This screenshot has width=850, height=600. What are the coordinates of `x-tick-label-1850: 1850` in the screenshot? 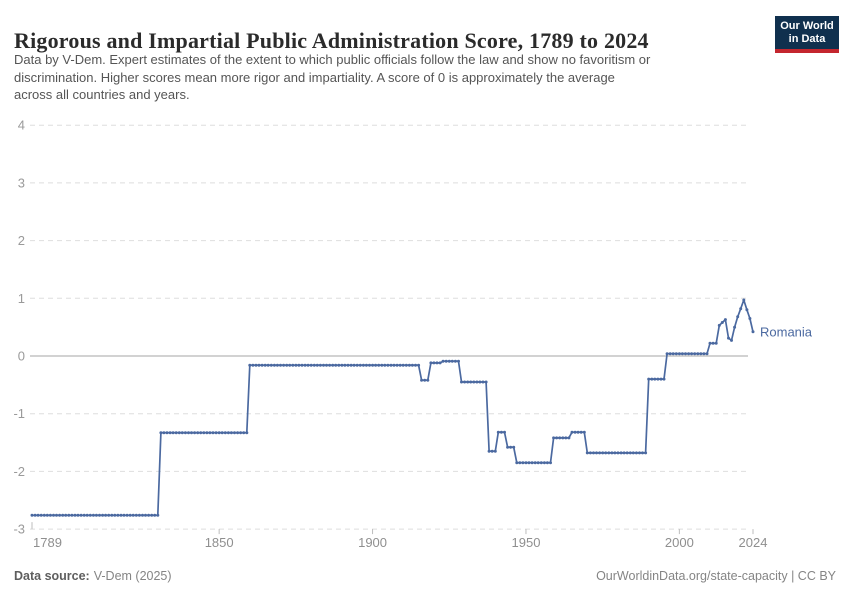 It's located at (219, 542).